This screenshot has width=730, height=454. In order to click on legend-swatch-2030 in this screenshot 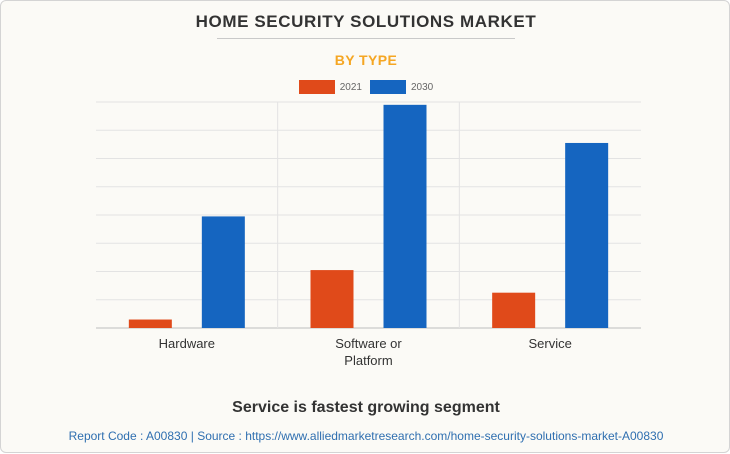, I will do `click(388, 87)`.